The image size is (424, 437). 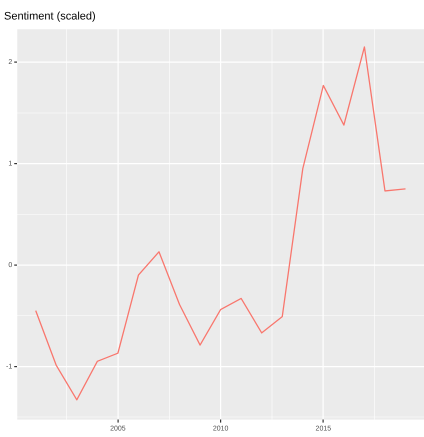 What do you see at coordinates (50, 16) in the screenshot?
I see `chart-title: Sentiment (scaled)` at bounding box center [50, 16].